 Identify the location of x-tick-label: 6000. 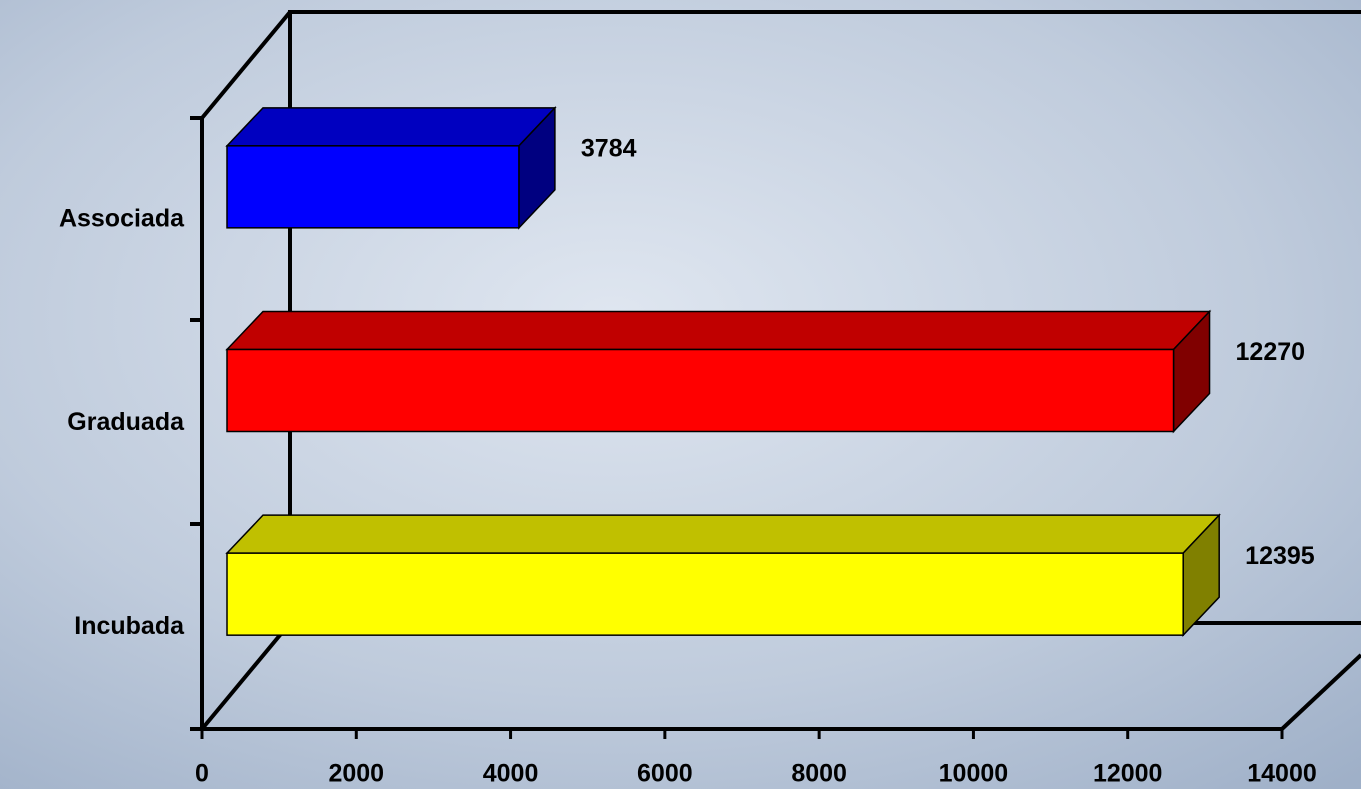
(665, 774).